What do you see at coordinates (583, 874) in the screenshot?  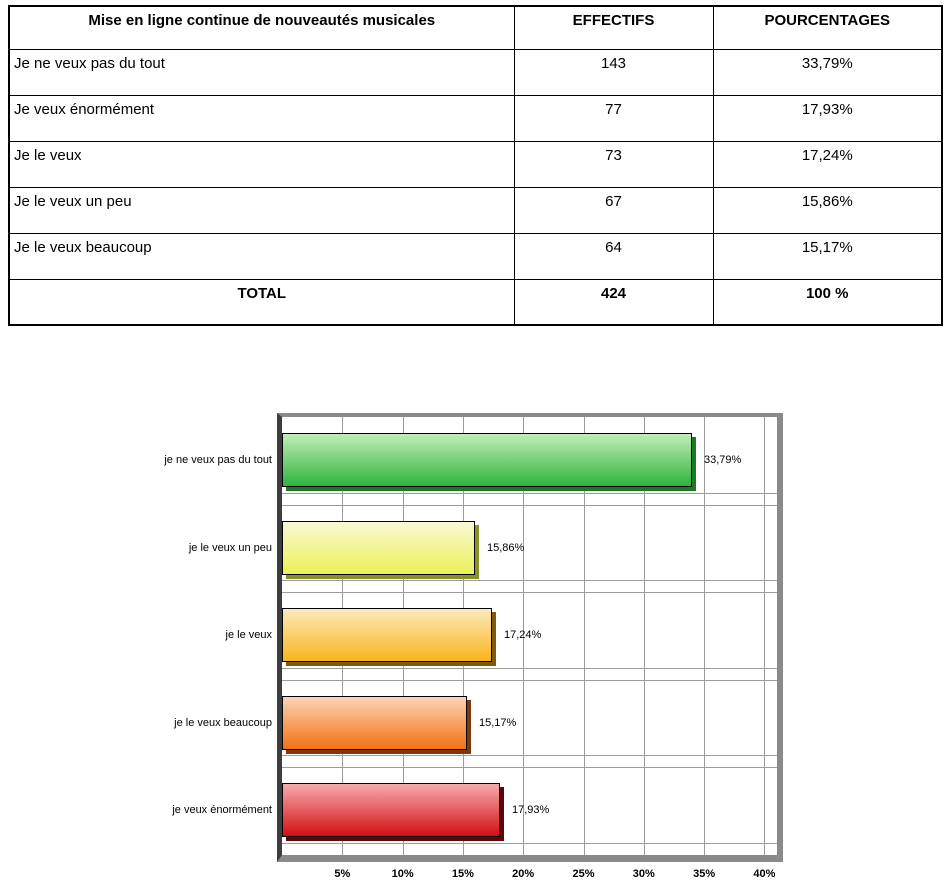 I see `x-axis-tick-label: 25%` at bounding box center [583, 874].